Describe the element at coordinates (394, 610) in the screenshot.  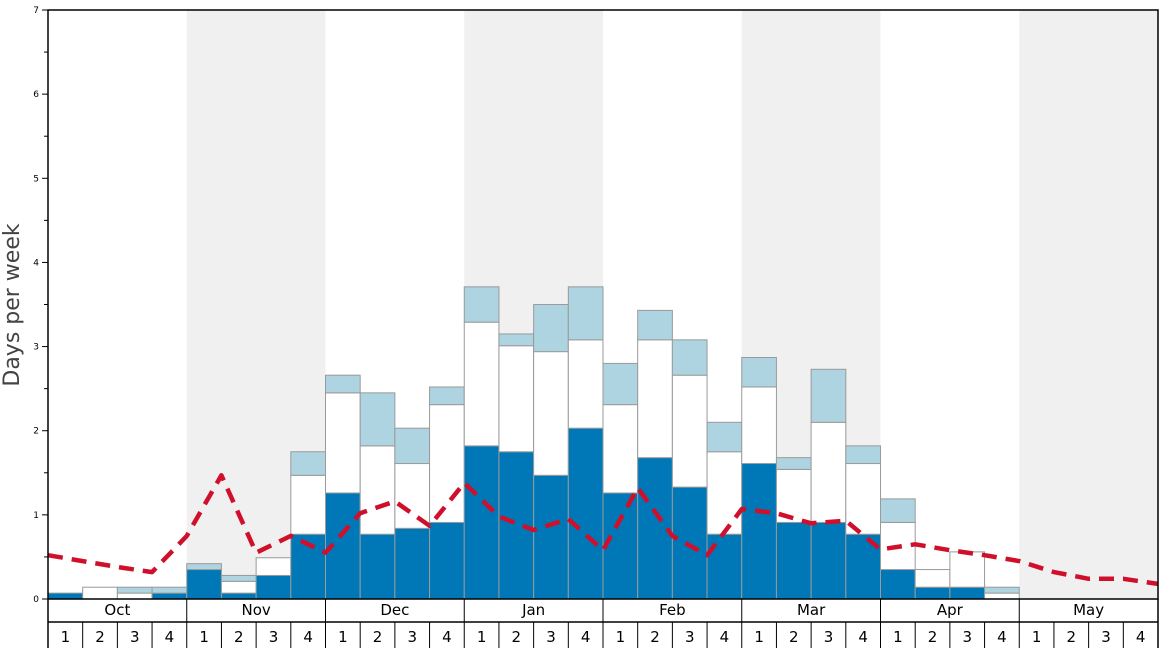
I see `month-label-dec: Dec` at that location.